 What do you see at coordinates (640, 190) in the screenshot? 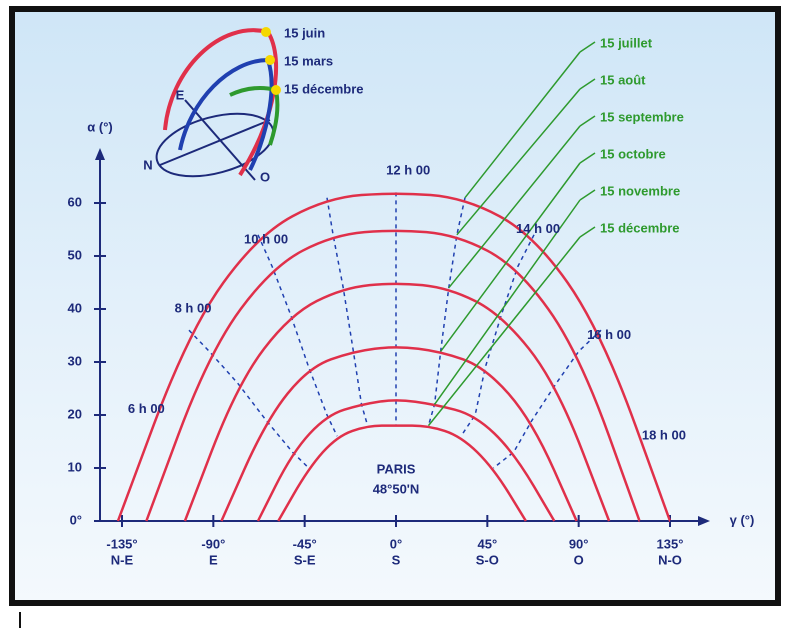
I see `legend-label: 15 novembre` at bounding box center [640, 190].